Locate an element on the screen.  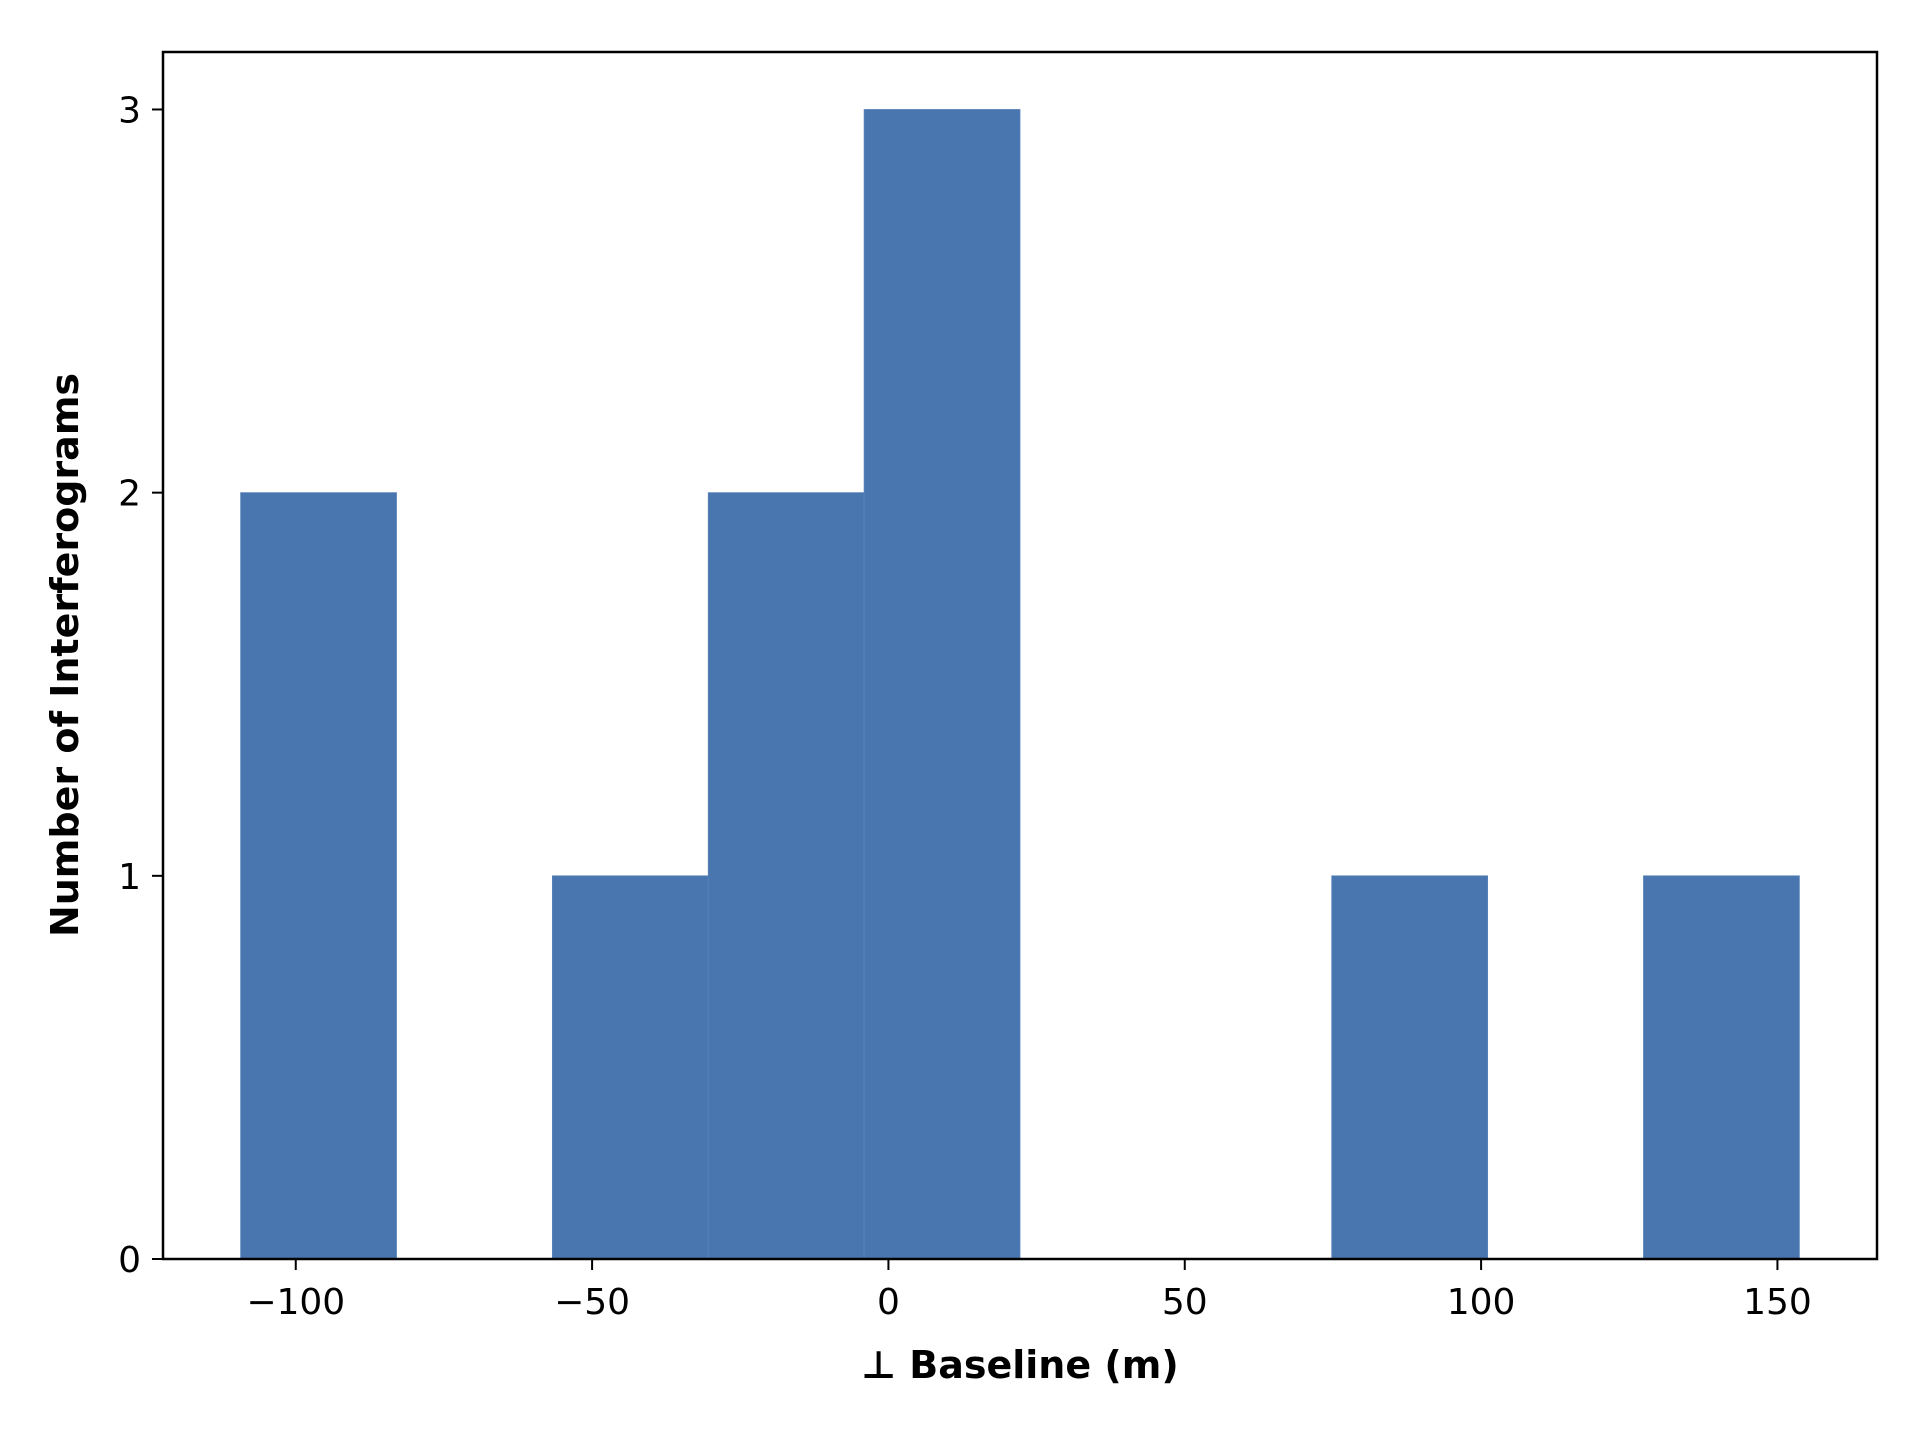
x-tick-label: 50 is located at coordinates (1185, 1302).